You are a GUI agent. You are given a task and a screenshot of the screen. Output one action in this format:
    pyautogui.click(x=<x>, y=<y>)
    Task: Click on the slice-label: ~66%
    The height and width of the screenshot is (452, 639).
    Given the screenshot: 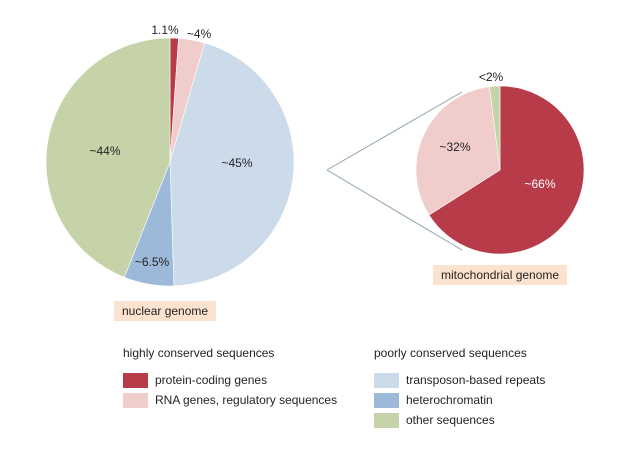 What is the action you would take?
    pyautogui.click(x=539, y=184)
    